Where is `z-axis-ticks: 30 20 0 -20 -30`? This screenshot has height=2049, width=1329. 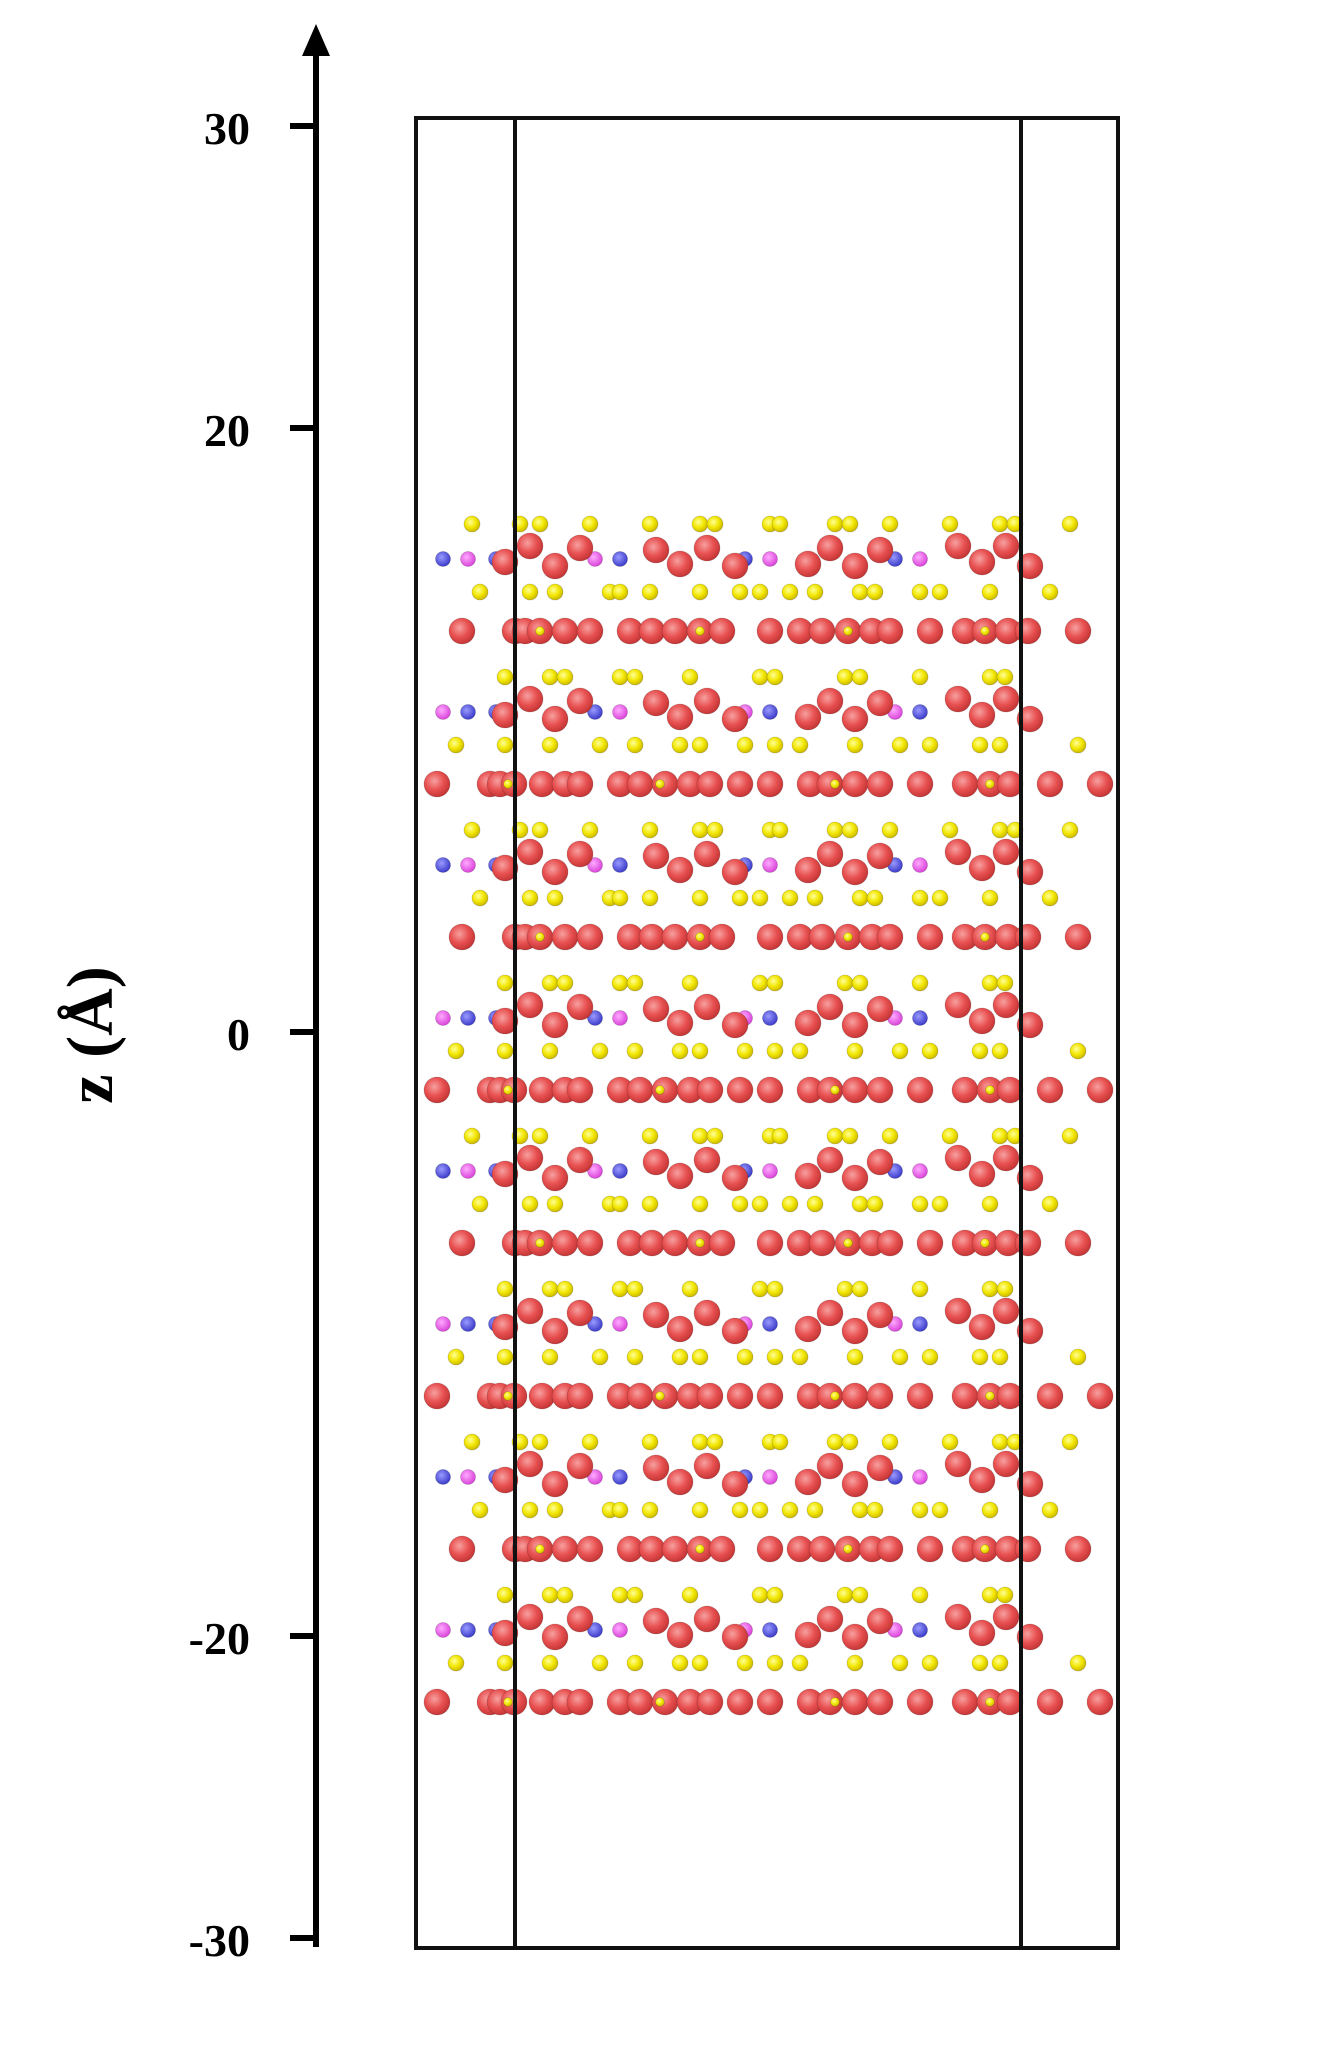 z-axis-ticks: 30 20 0 -20 -30 is located at coordinates (252, 1034).